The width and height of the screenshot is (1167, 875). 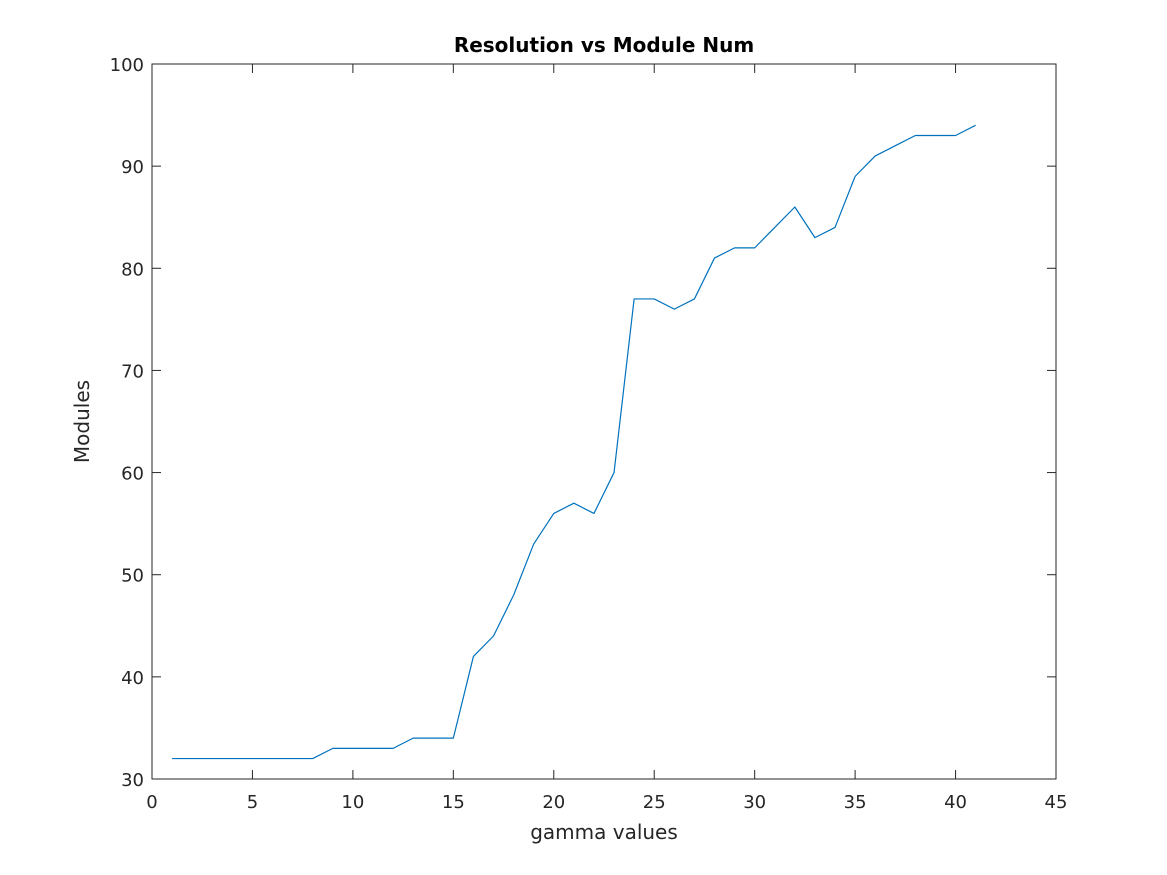 I want to click on y-tick-label: 80, so click(x=132, y=269).